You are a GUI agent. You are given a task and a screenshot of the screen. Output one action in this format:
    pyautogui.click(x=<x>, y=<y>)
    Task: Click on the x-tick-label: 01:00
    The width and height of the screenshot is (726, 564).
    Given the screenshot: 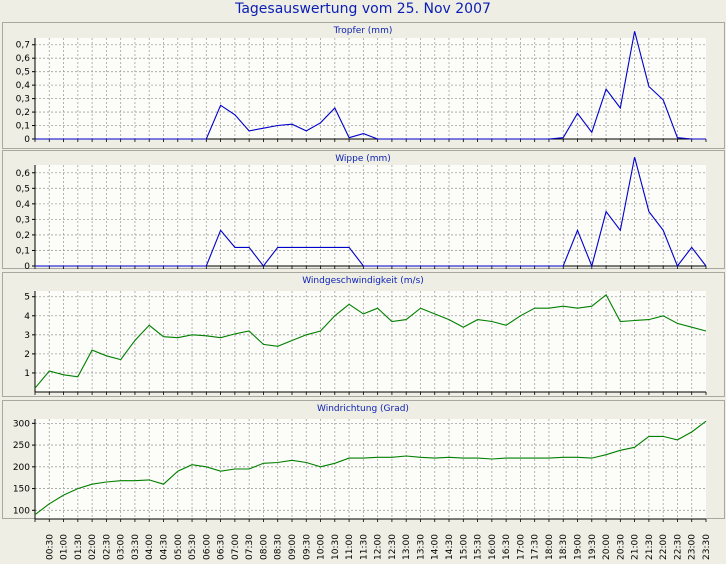 What is the action you would take?
    pyautogui.click(x=65, y=547)
    